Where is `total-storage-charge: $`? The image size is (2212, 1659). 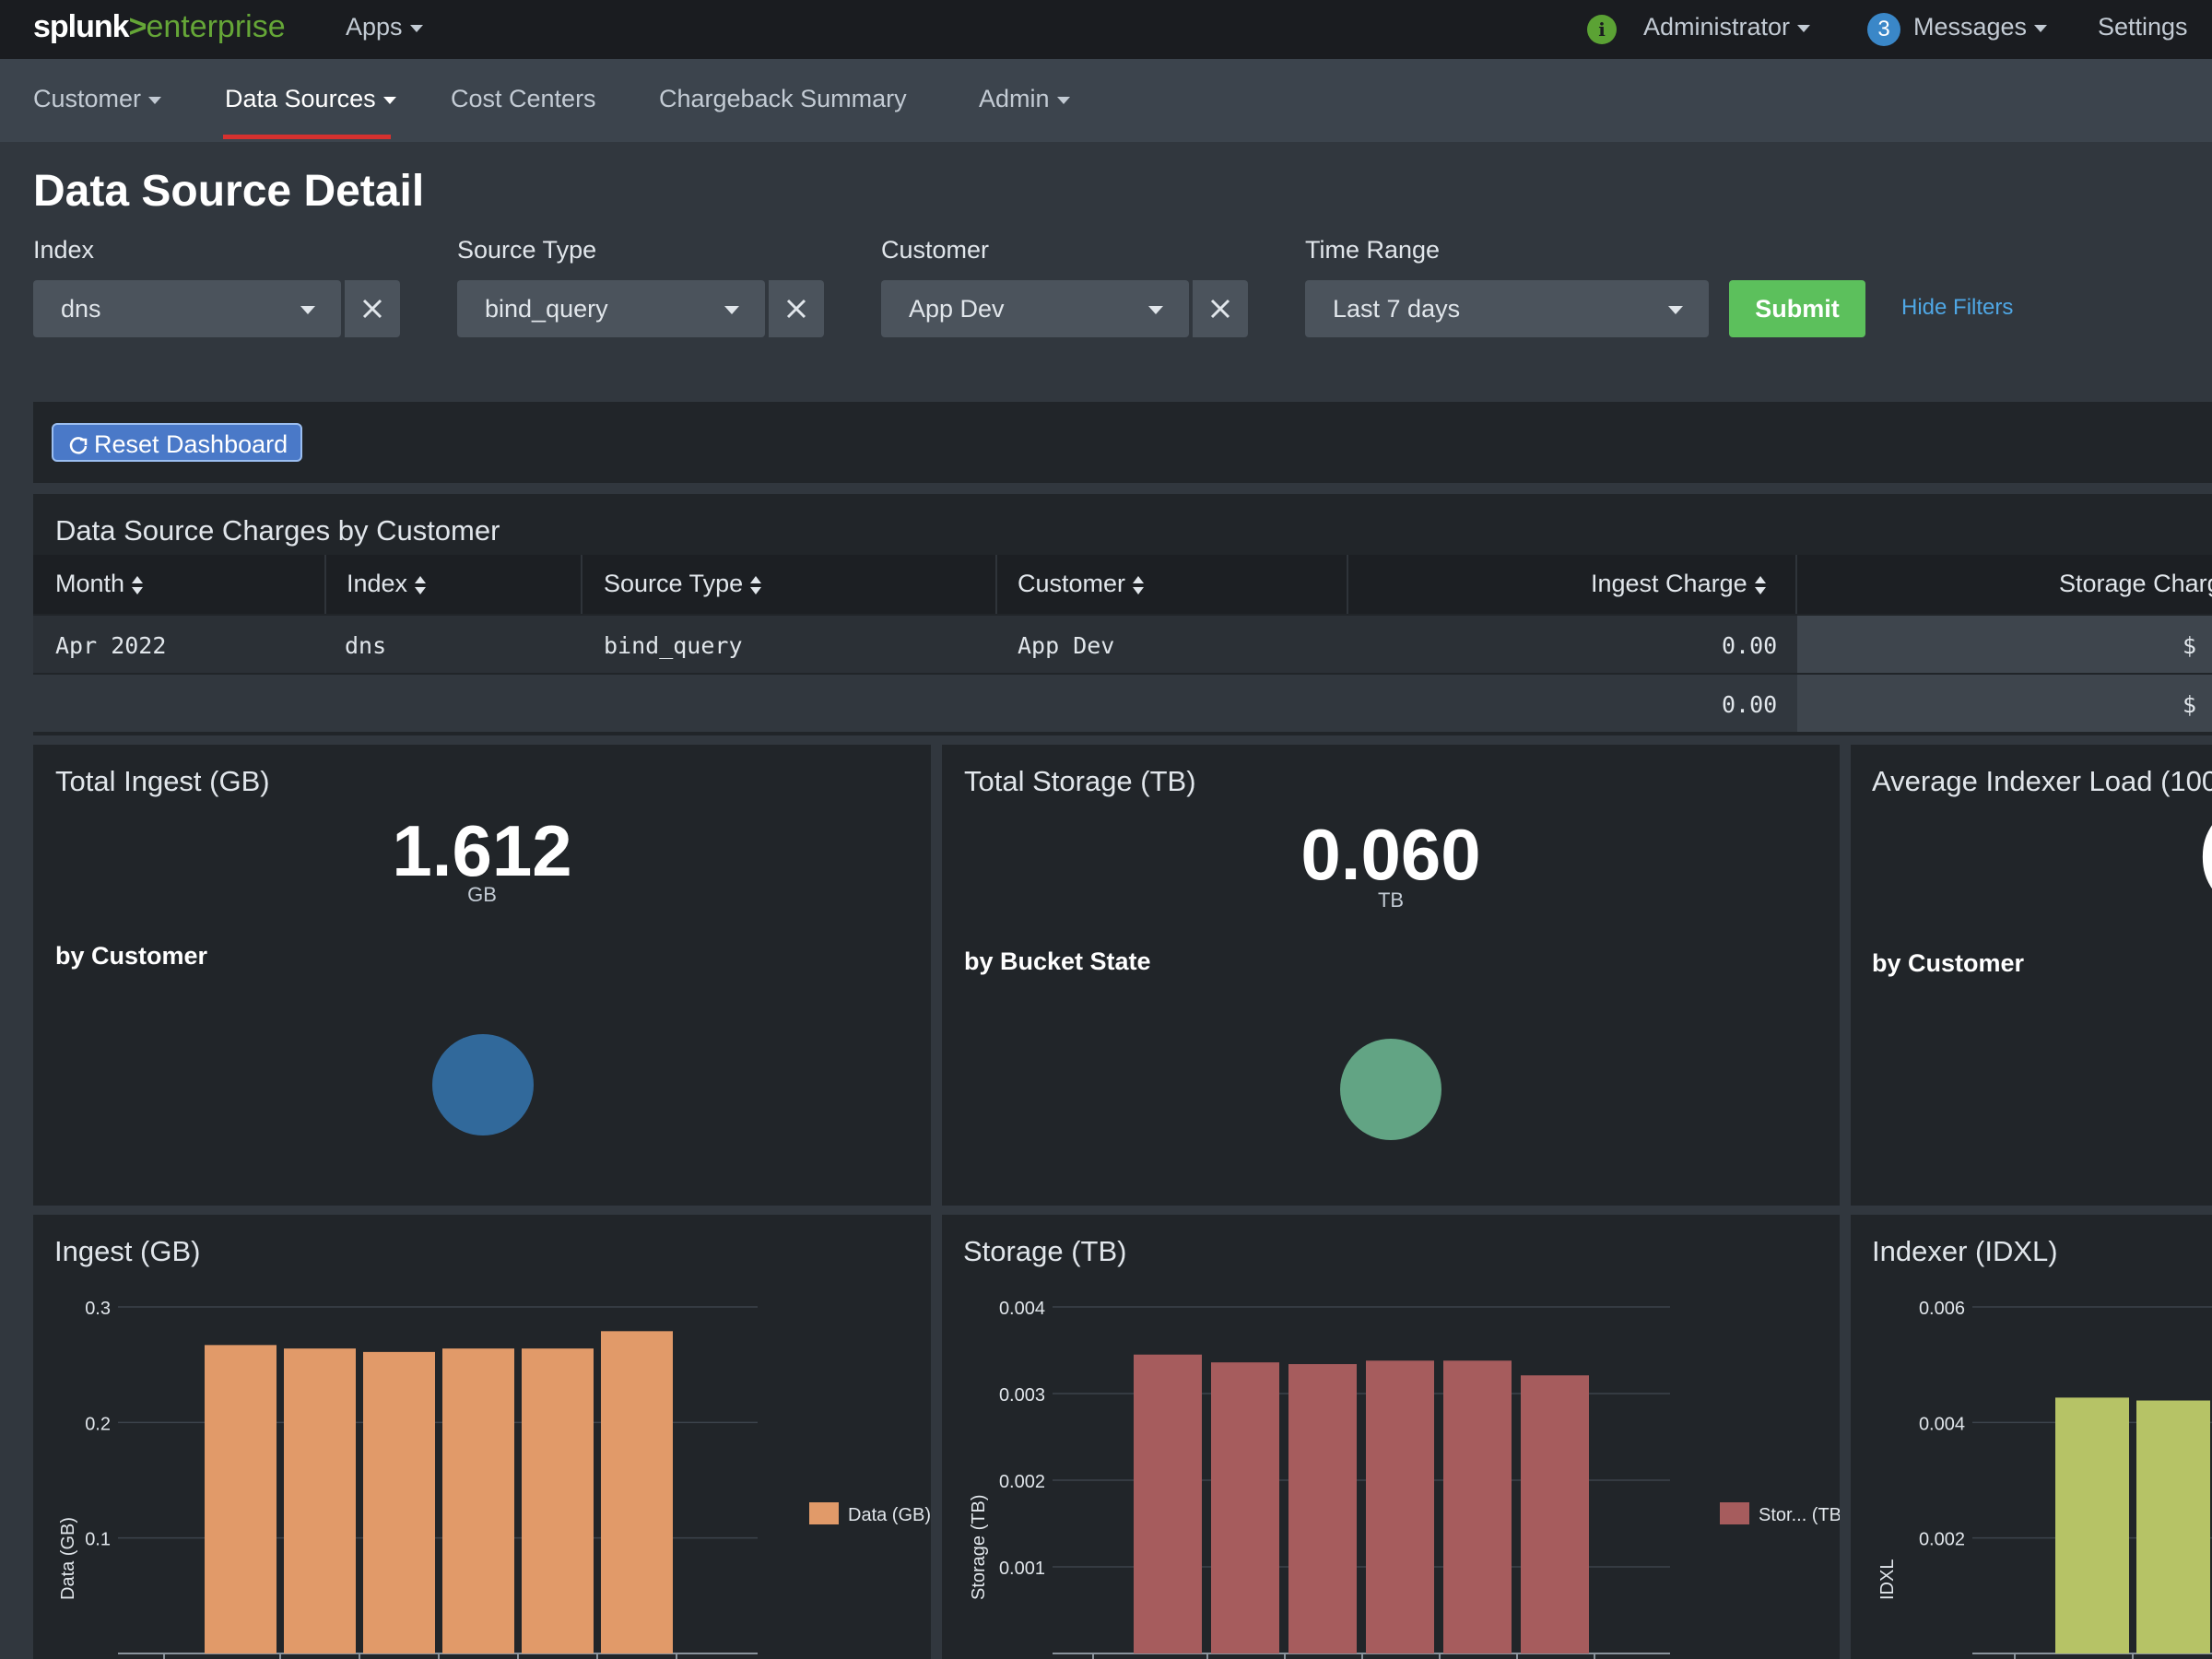
total-storage-charge: $ is located at coordinates (2190, 704).